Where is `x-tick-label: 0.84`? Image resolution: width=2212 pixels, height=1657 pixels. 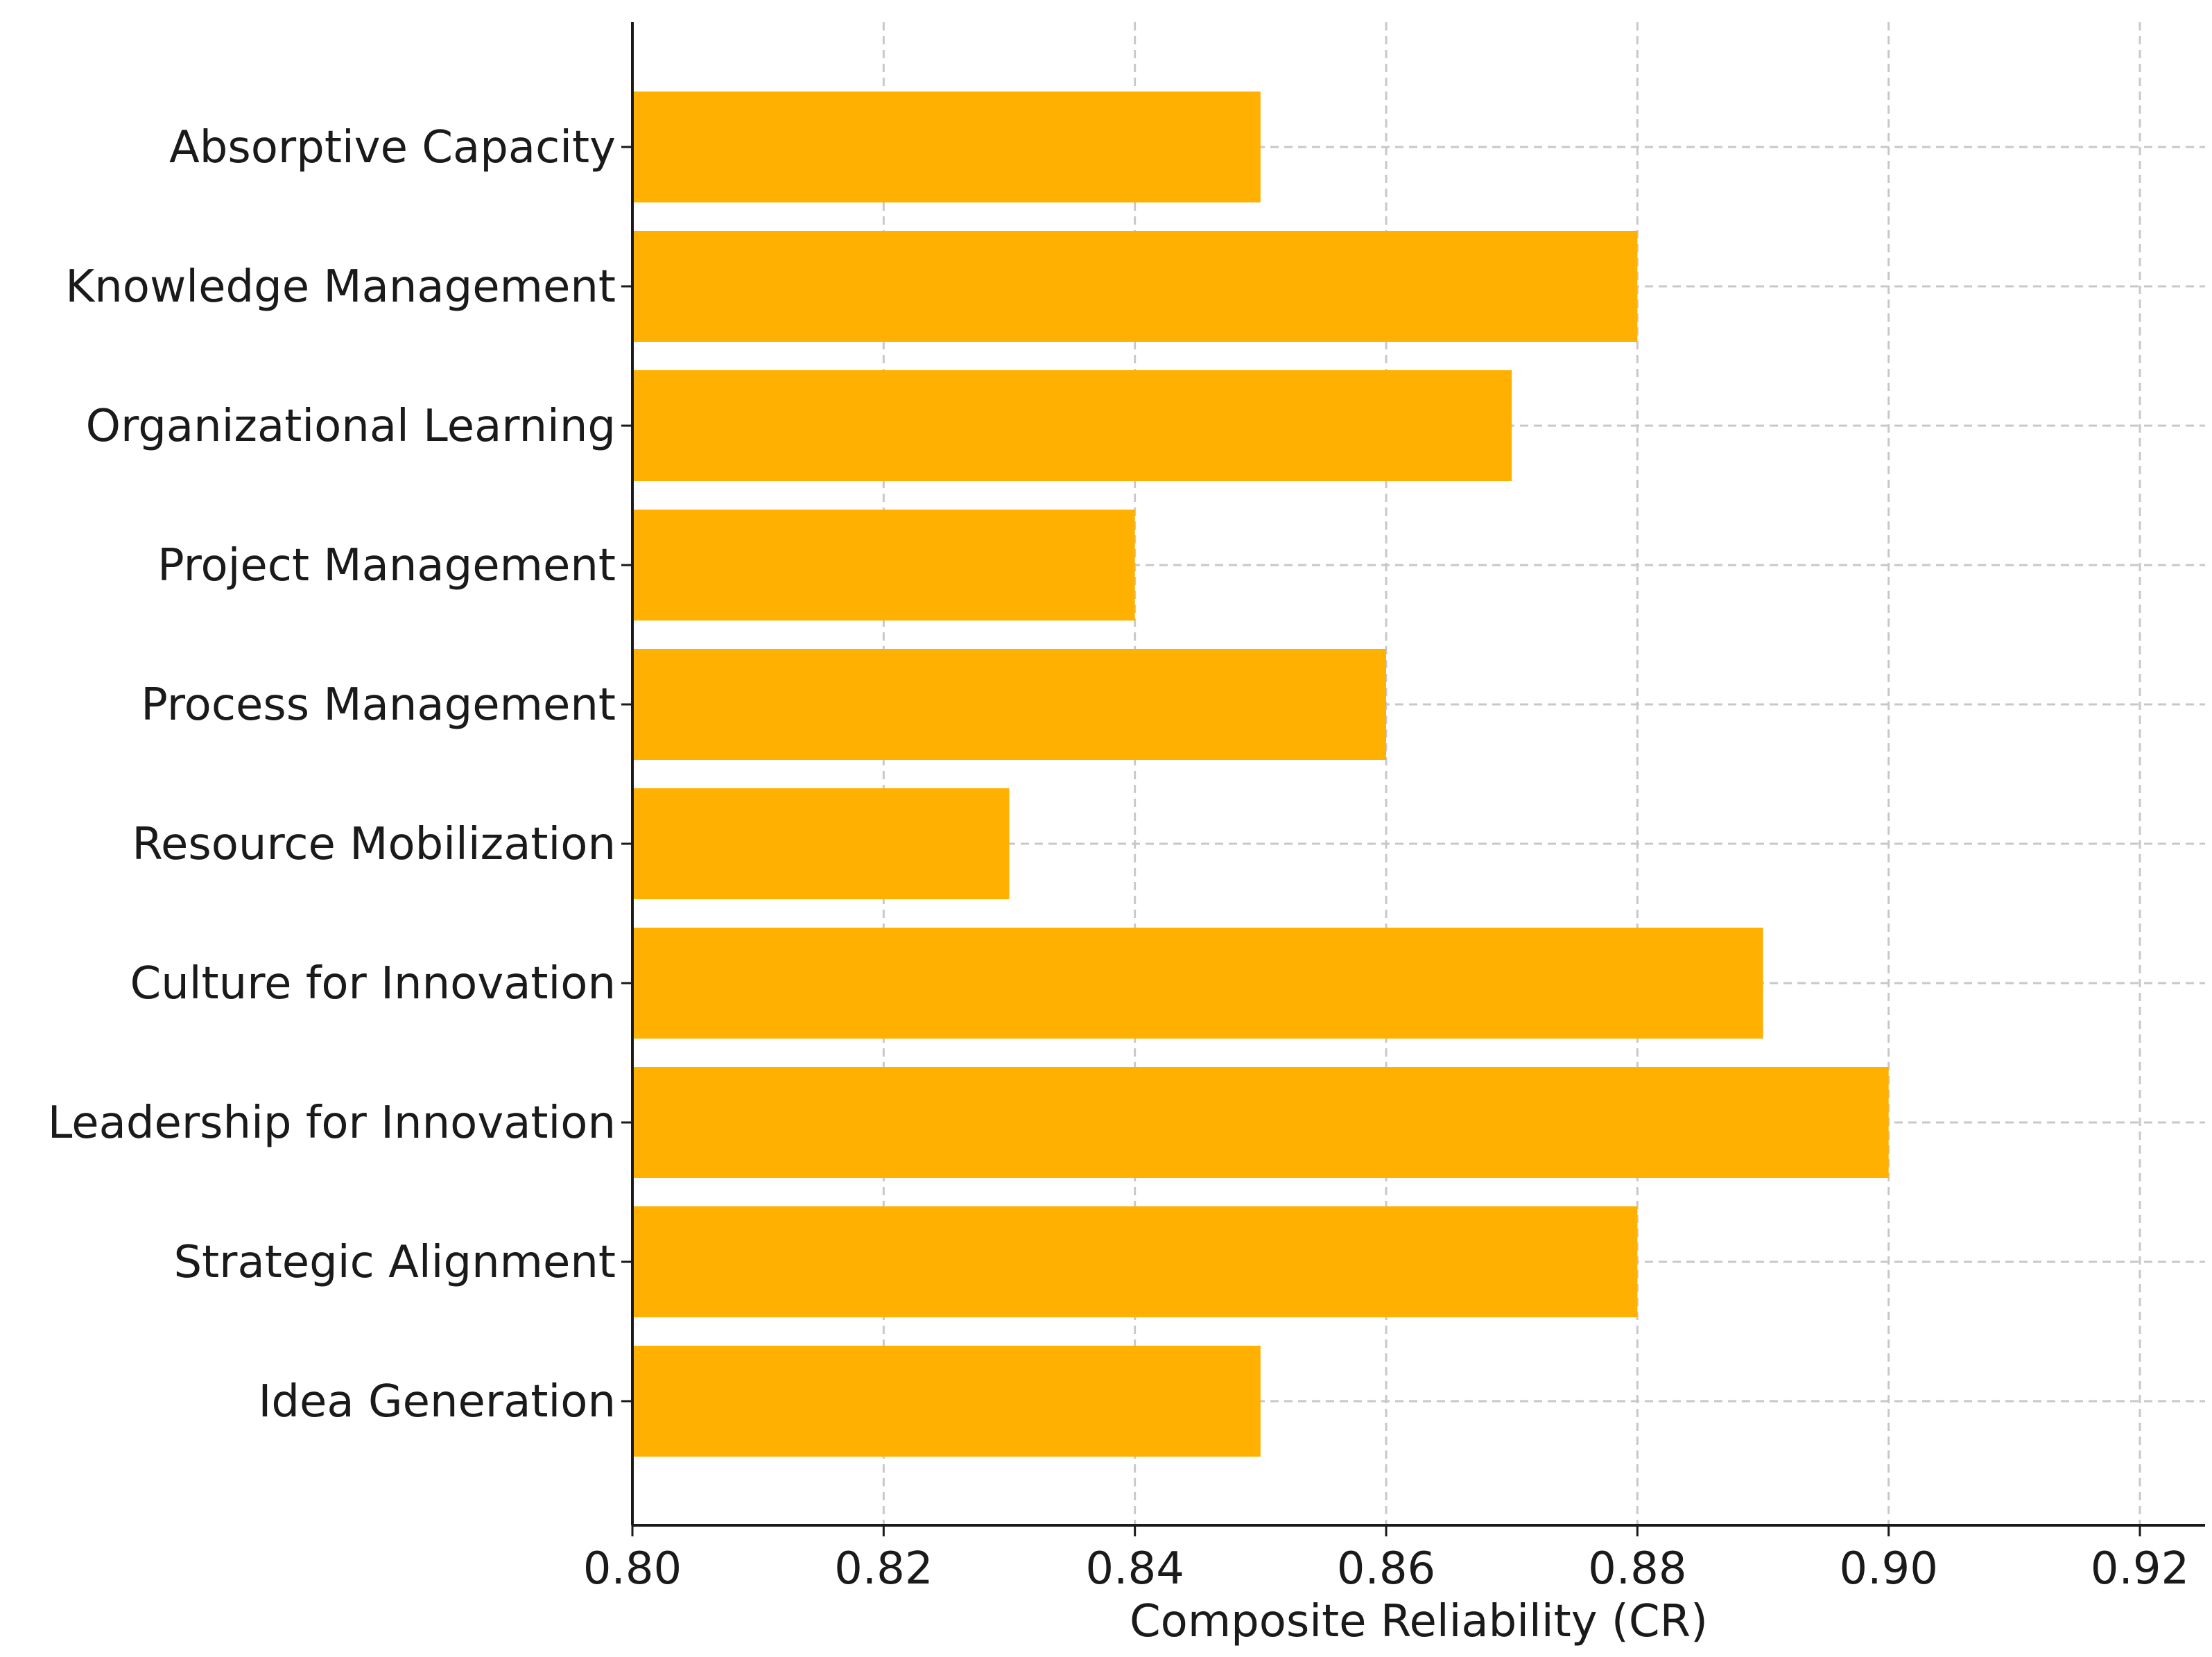
x-tick-label: 0.84 is located at coordinates (1134, 1569).